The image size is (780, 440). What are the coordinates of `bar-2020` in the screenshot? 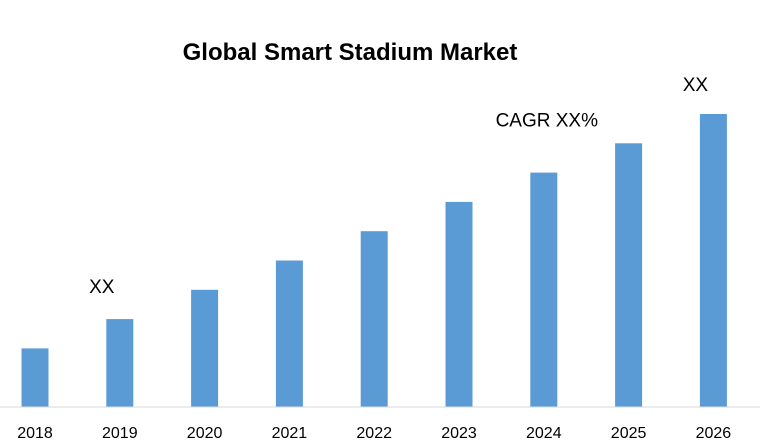 It's located at (205, 348).